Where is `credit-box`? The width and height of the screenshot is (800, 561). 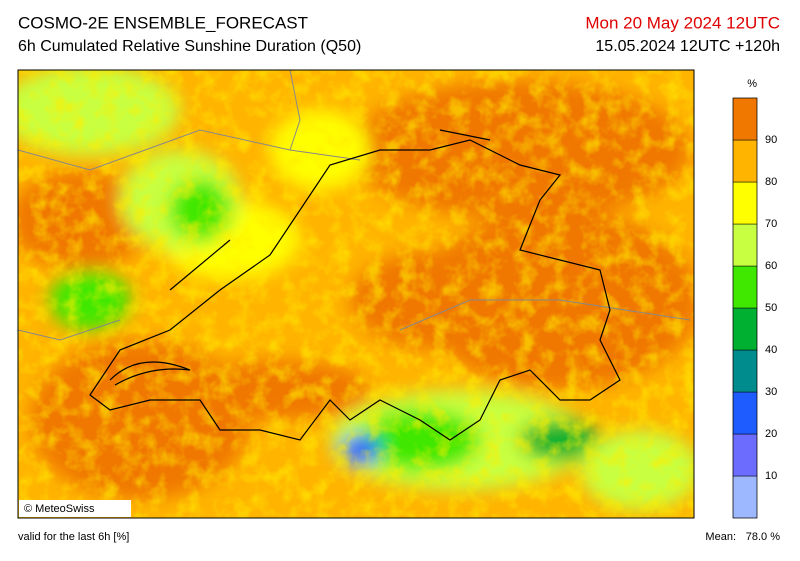 credit-box is located at coordinates (75, 508).